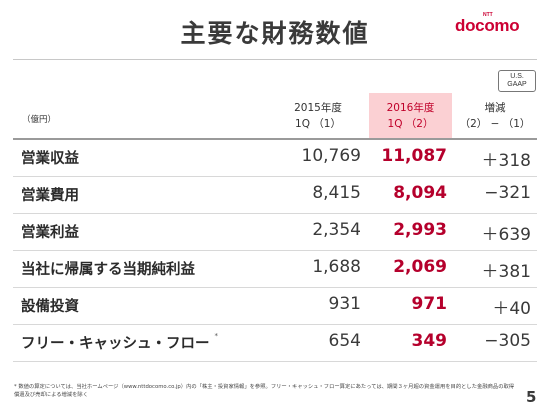 Image resolution: width=550 pixels, height=413 pixels. Describe the element at coordinates (488, 15) in the screenshot. I see `logo-ntt-text: NTT` at that location.